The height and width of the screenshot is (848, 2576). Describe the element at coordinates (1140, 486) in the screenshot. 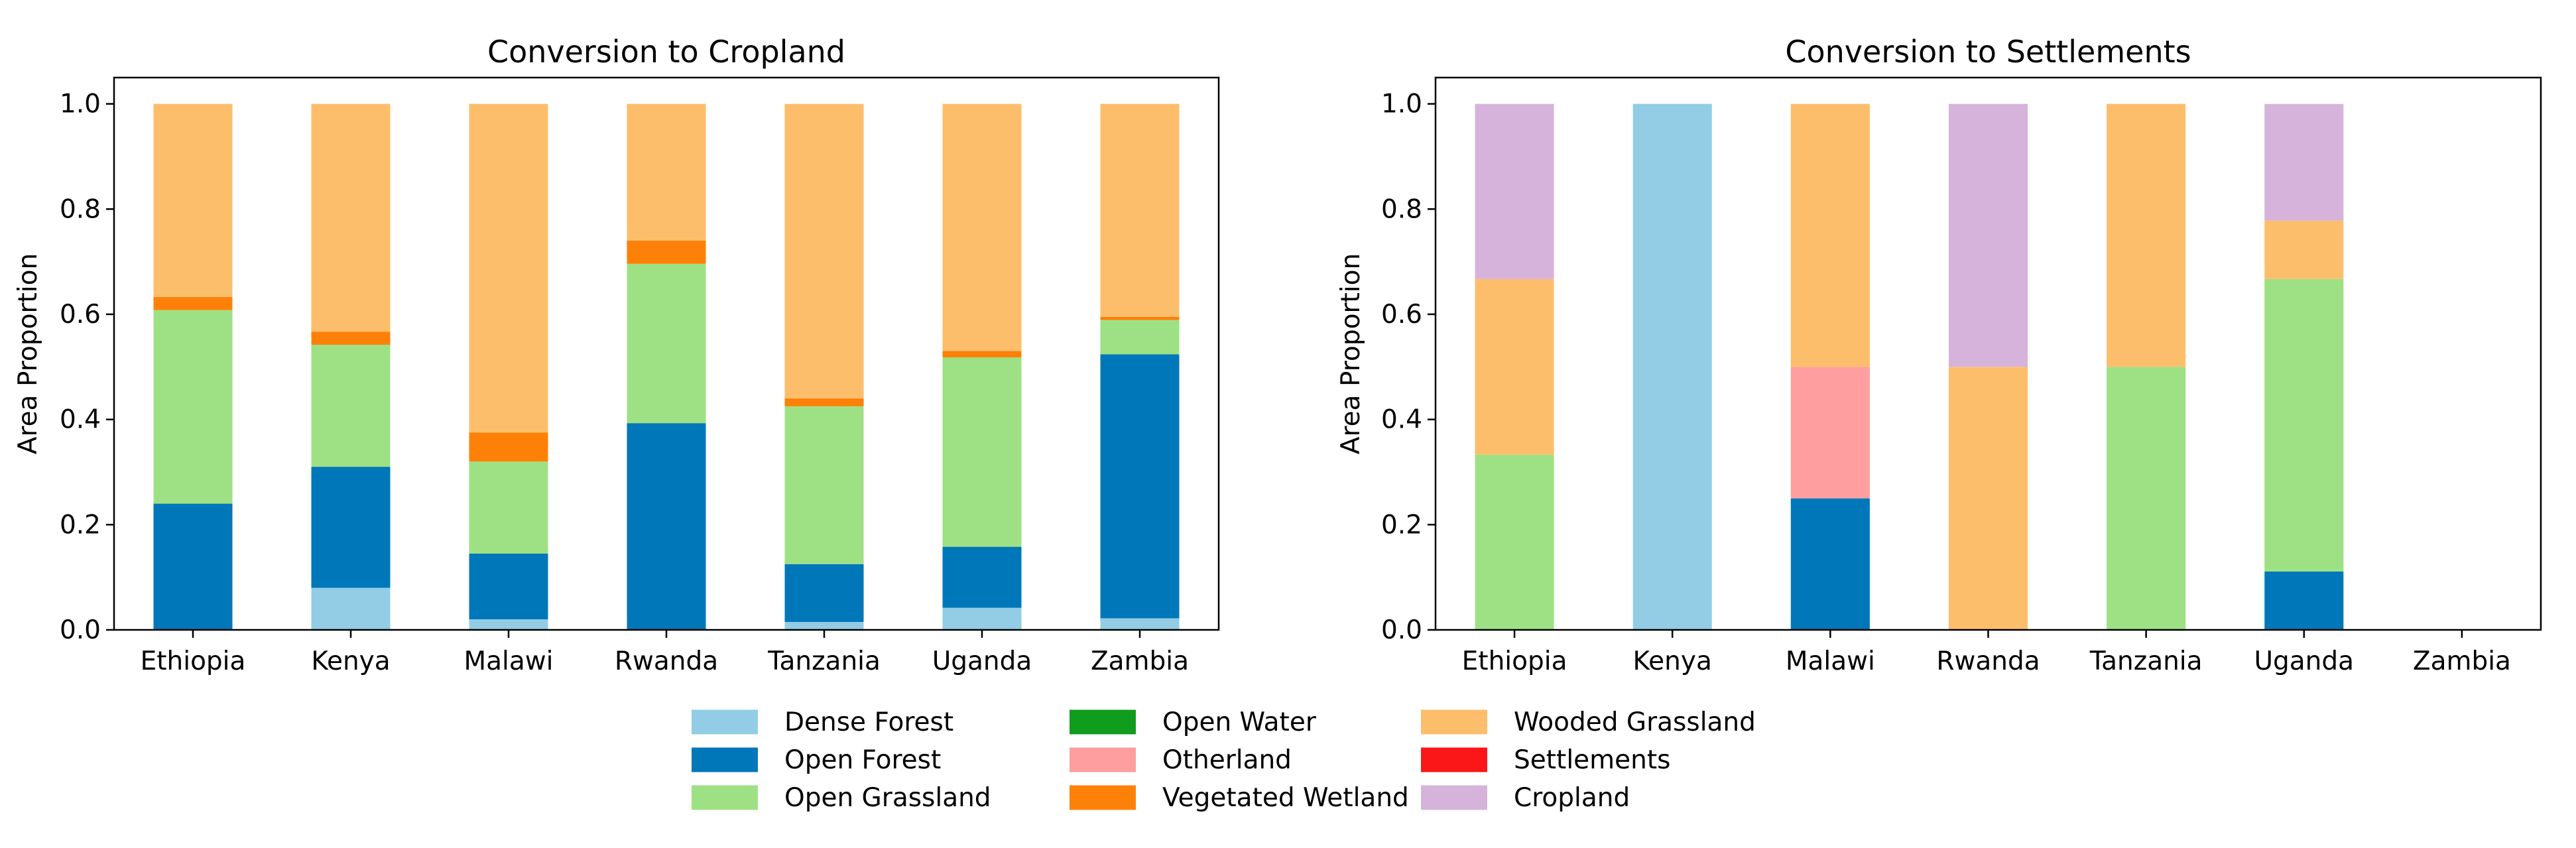

I see `bar-segment-zambia-open-forest` at that location.